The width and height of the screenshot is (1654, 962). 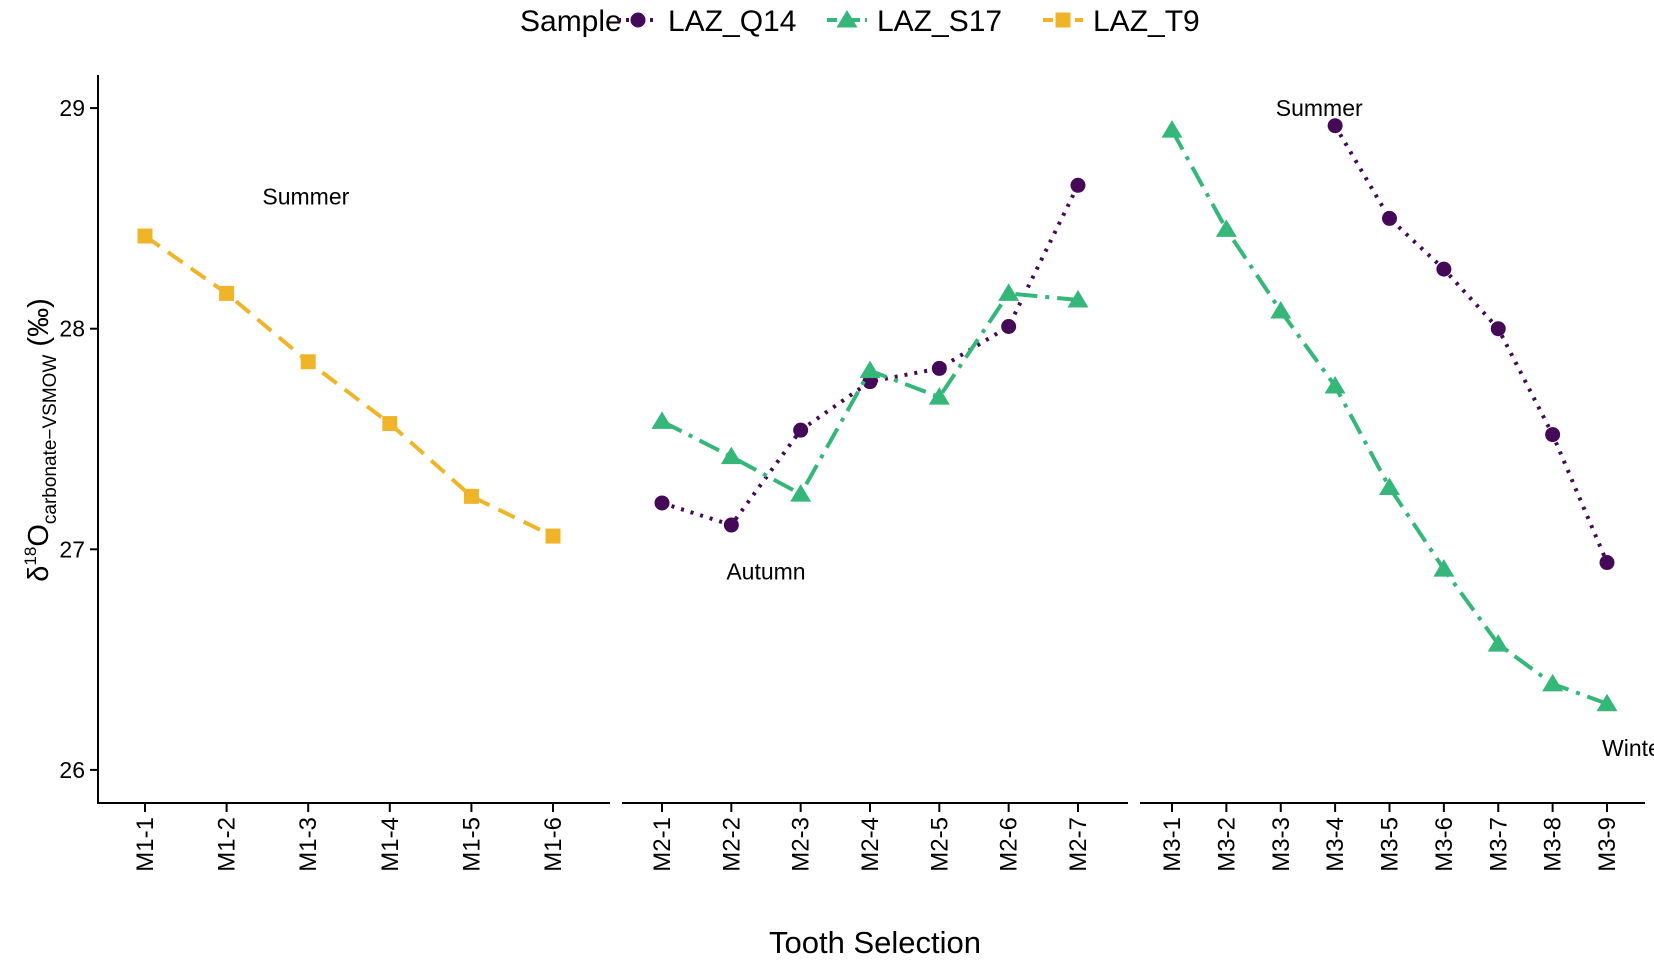 What do you see at coordinates (1009, 844) in the screenshot?
I see `x-tick-label: M2-6` at bounding box center [1009, 844].